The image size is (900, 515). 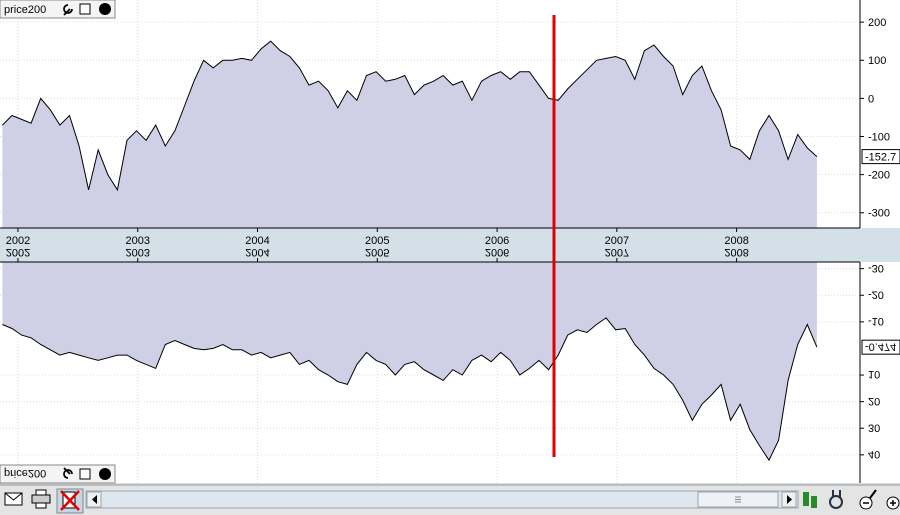 What do you see at coordinates (879, 214) in the screenshot?
I see `y-tick-label: -300` at bounding box center [879, 214].